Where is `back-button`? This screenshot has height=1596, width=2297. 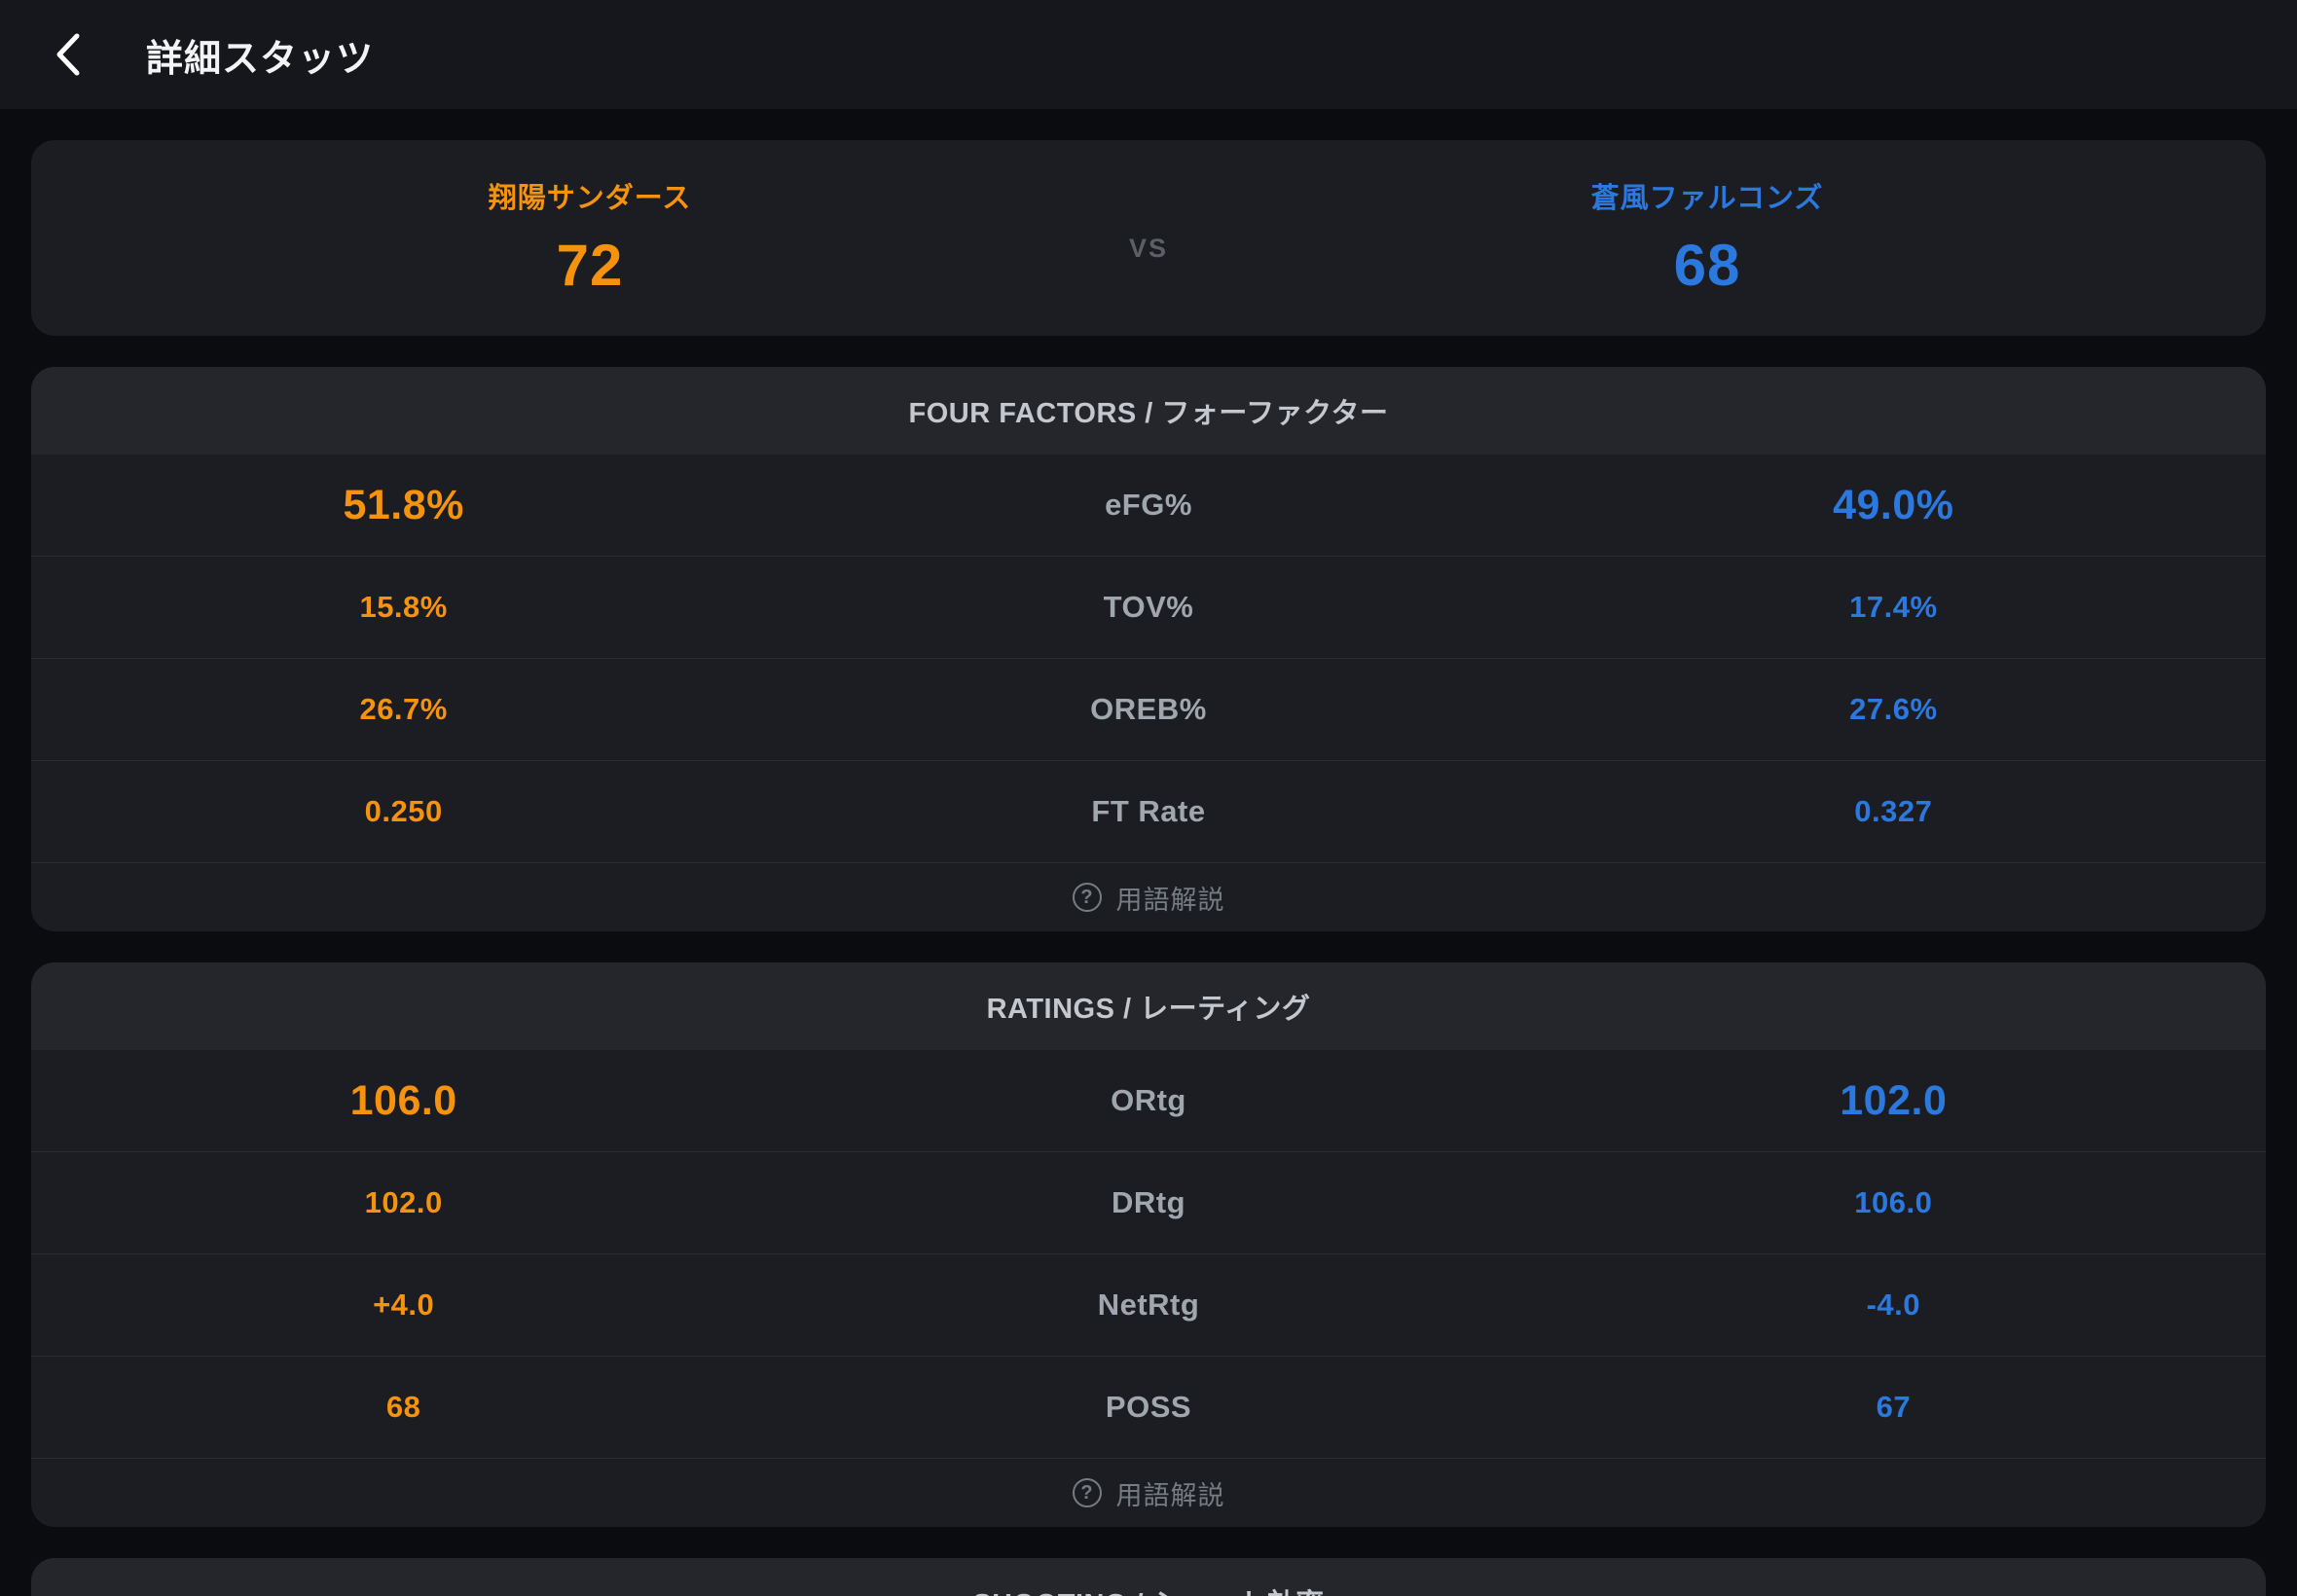 back-button is located at coordinates (68, 55).